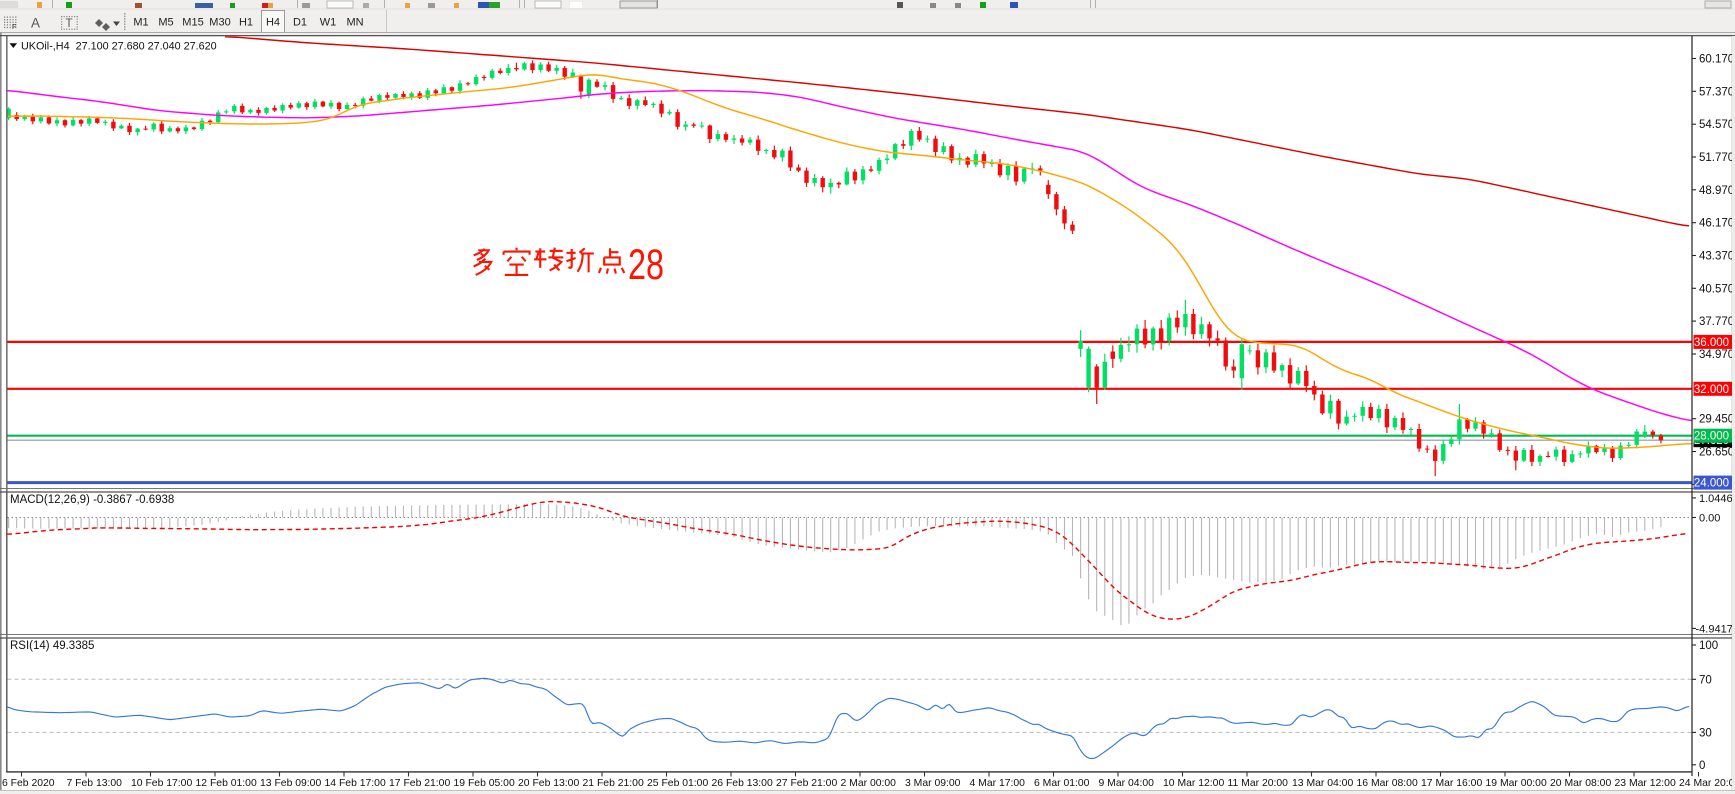 This screenshot has height=794, width=1735. I want to click on svg-text: MN, so click(354, 23).